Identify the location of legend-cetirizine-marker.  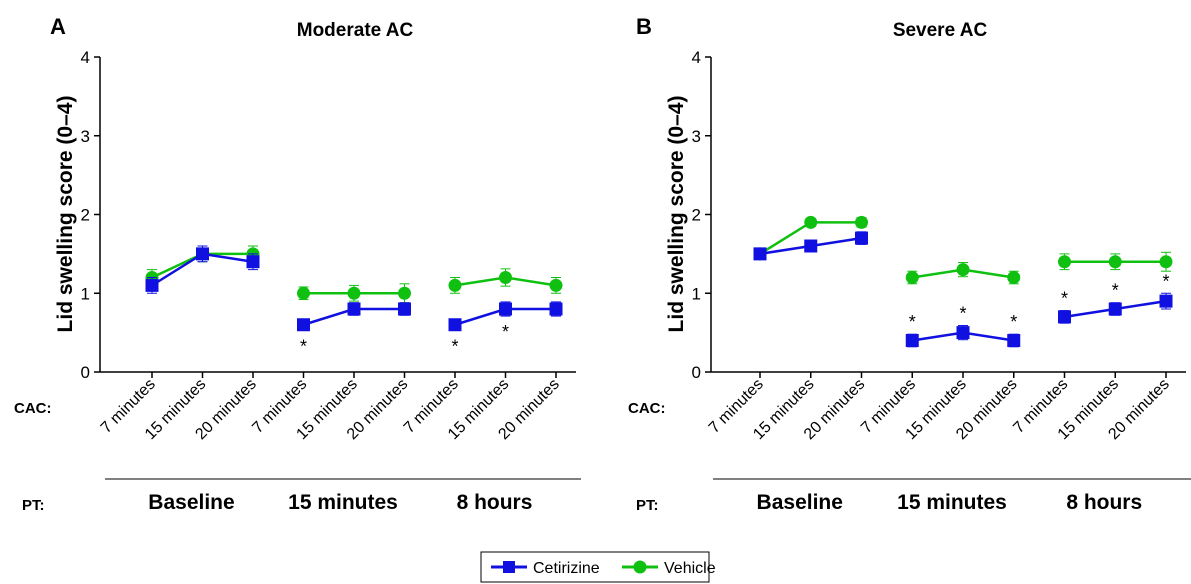
(509, 567).